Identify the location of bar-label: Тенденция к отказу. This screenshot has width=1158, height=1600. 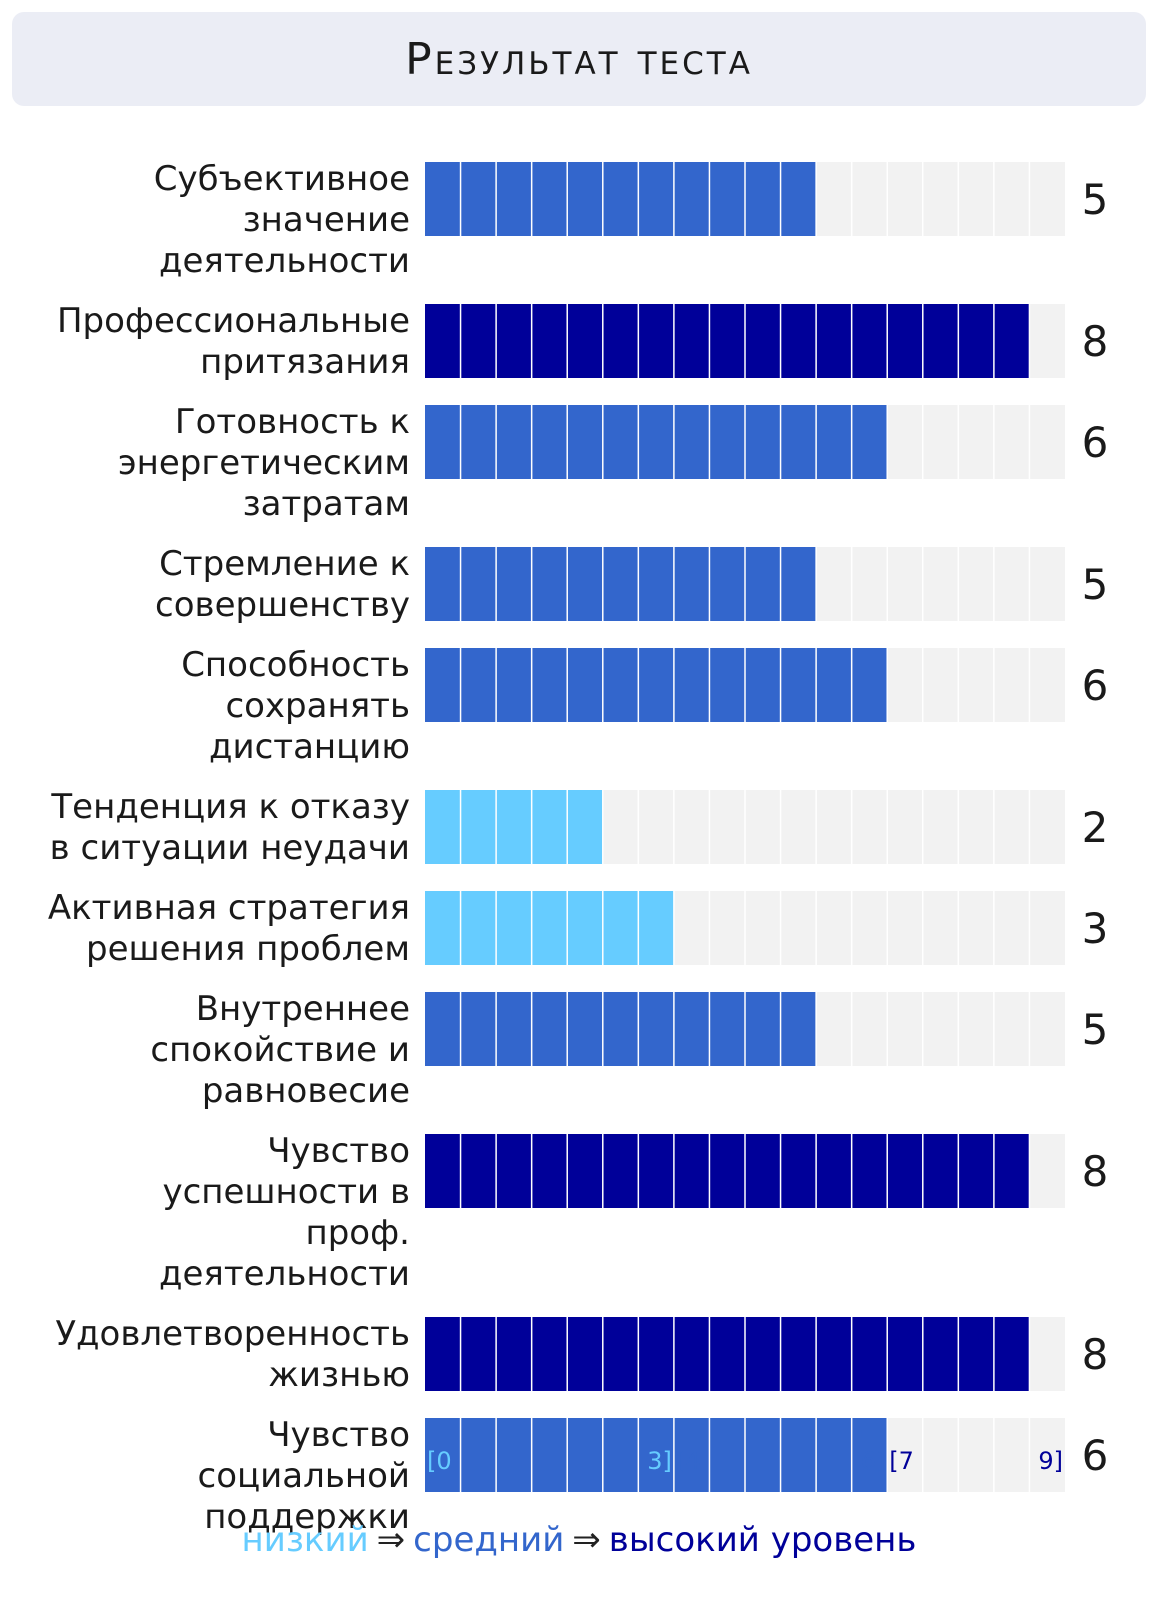
(230, 807).